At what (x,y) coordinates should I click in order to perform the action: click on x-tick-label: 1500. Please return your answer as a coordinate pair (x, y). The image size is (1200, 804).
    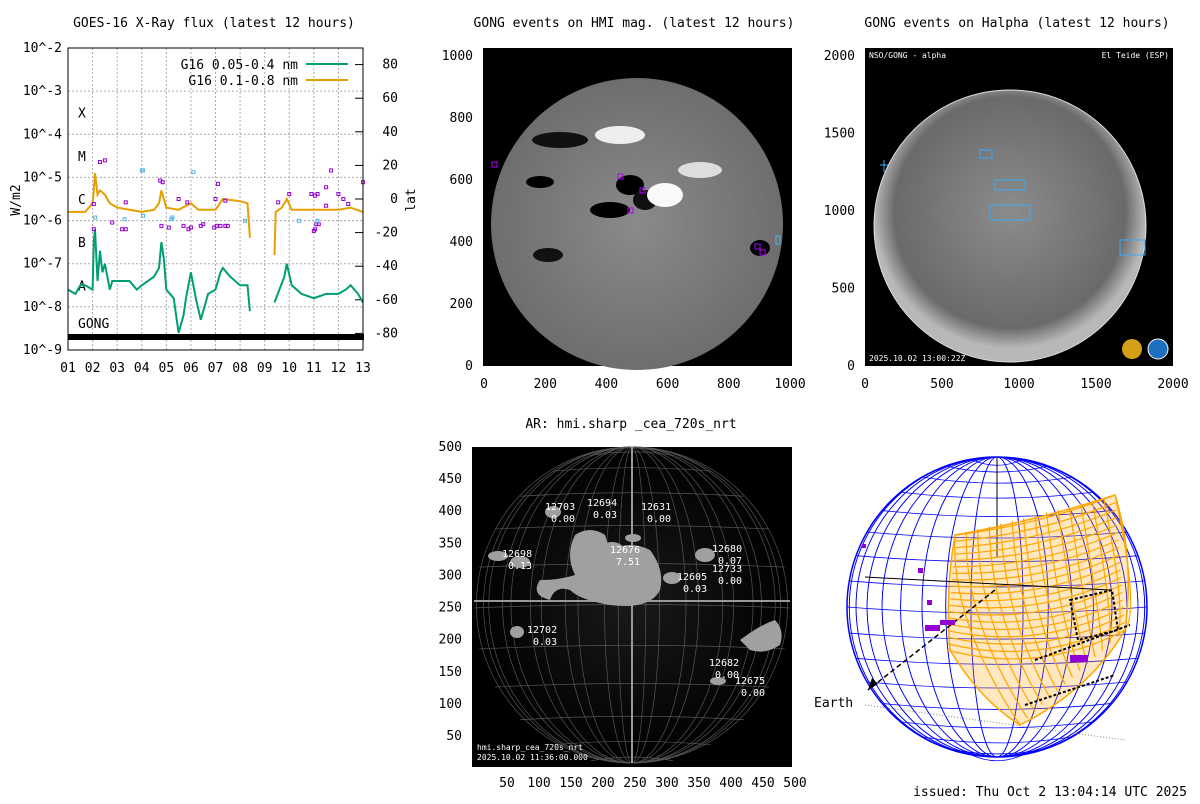
    Looking at the image, I should click on (1095, 384).